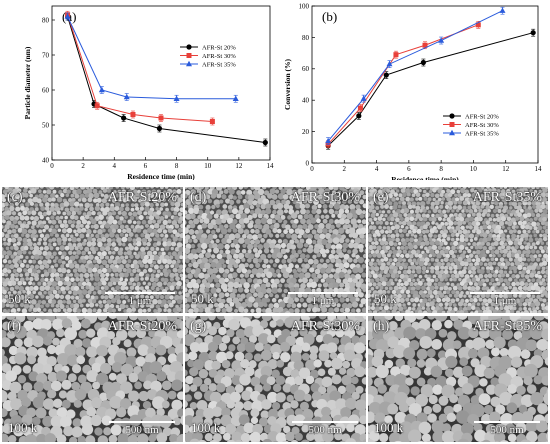 Image resolution: width=550 pixels, height=444 pixels. I want to click on sem-panel-tag: (f), so click(14, 326).